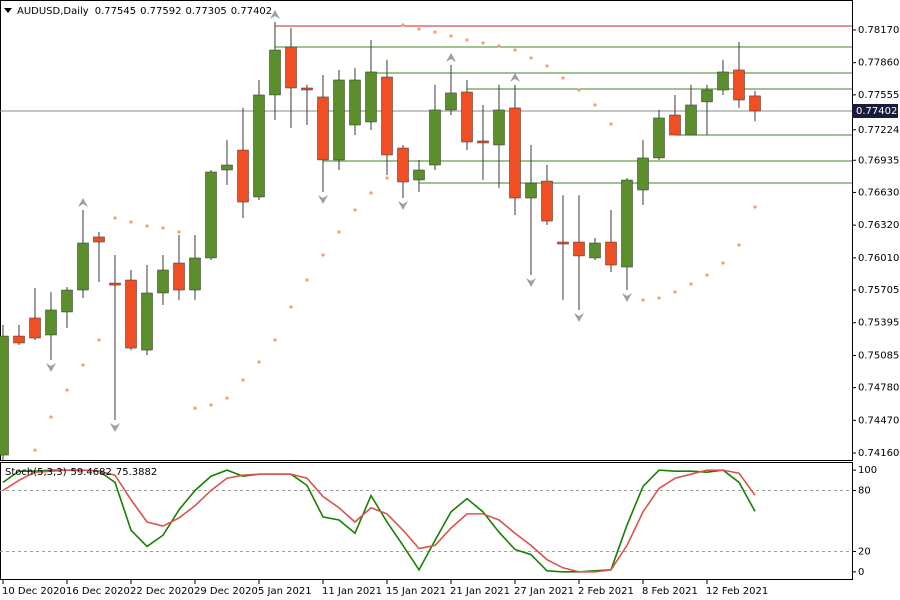 The image size is (900, 600). I want to click on y-tick-label: 0.78170, so click(878, 30).